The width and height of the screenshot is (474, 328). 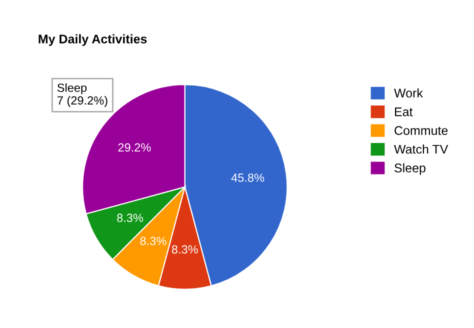 What do you see at coordinates (421, 149) in the screenshot?
I see `legend-label: Watch TV` at bounding box center [421, 149].